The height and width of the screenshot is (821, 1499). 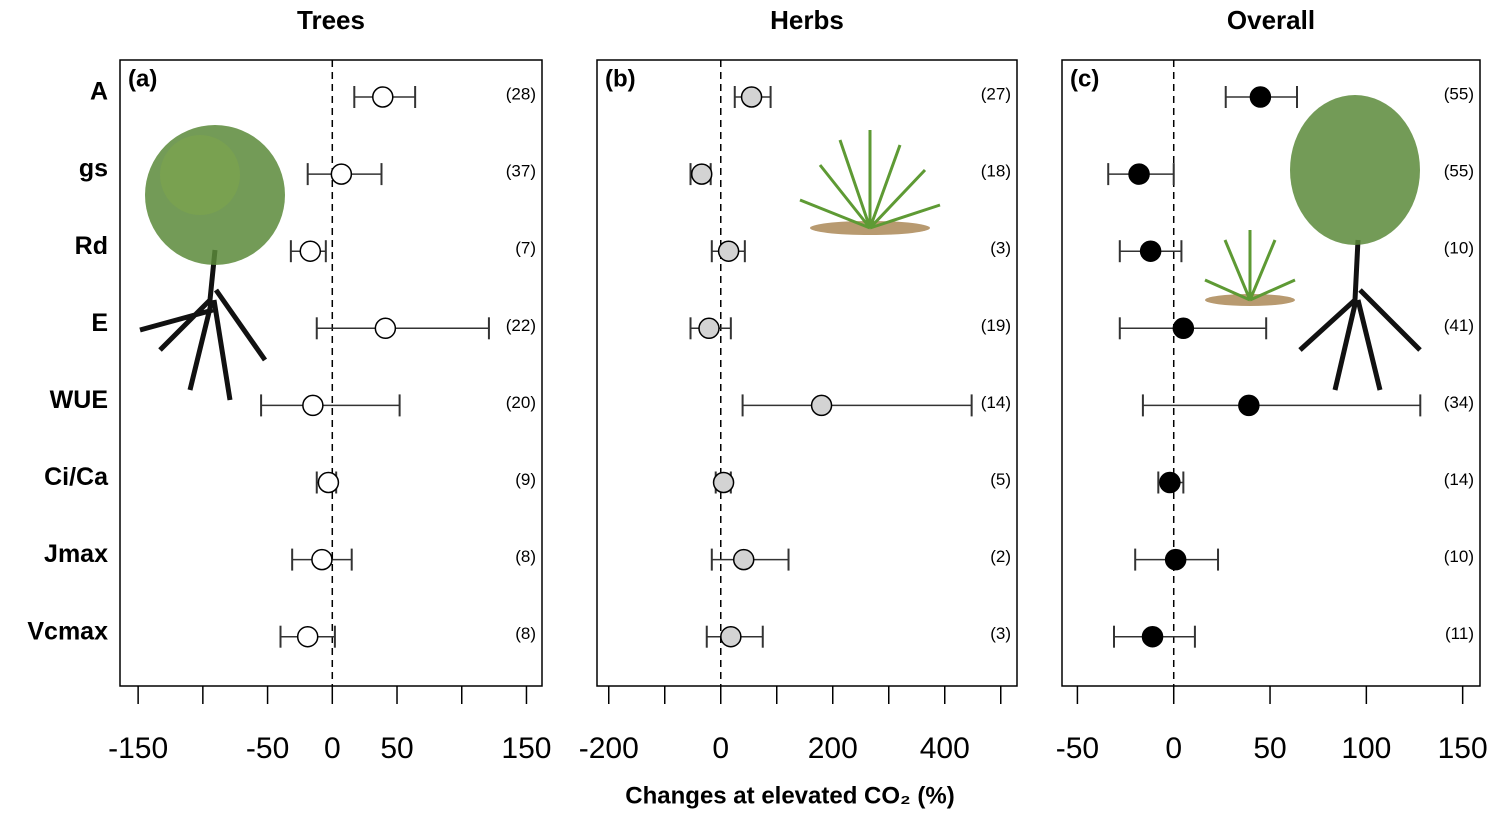 What do you see at coordinates (76, 477) in the screenshot?
I see `row-label: Ci/Ca` at bounding box center [76, 477].